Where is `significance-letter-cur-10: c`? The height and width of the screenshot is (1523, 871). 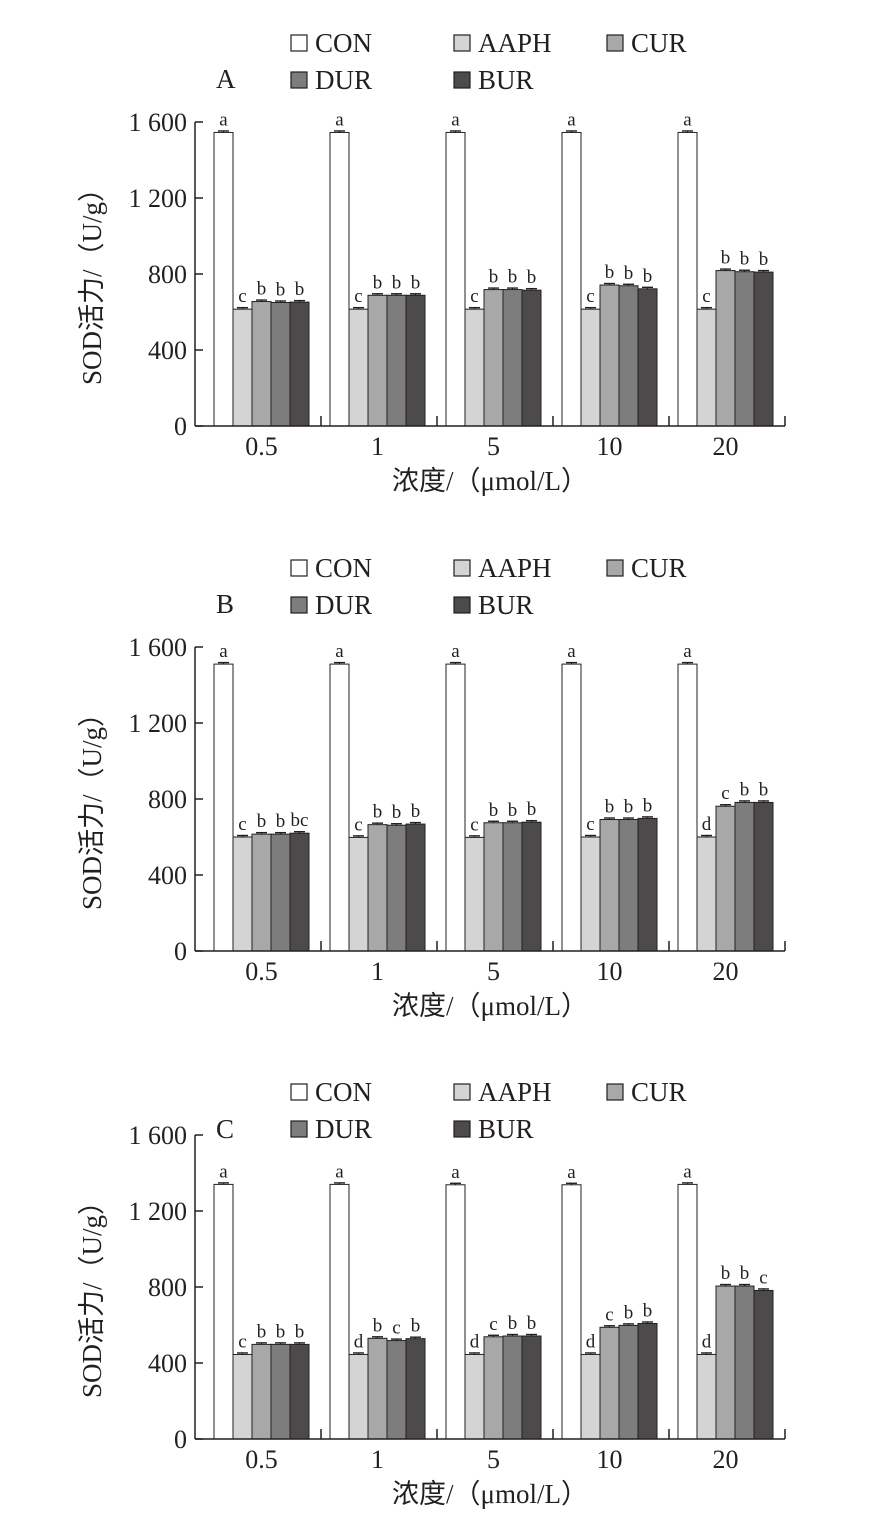 significance-letter-cur-10: c is located at coordinates (609, 1314).